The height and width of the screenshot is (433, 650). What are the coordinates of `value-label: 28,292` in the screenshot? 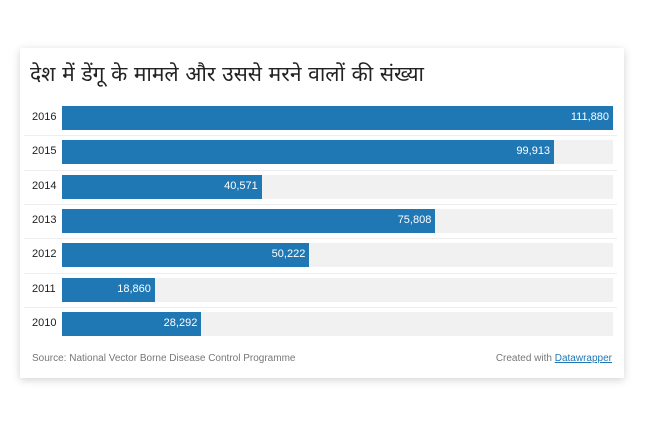 It's located at (180, 322).